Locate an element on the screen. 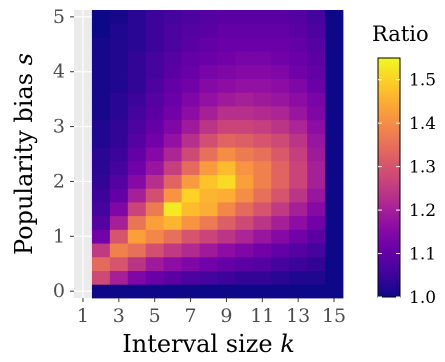 The height and width of the screenshot is (362, 445). x-tick-label: 15 is located at coordinates (334, 316).